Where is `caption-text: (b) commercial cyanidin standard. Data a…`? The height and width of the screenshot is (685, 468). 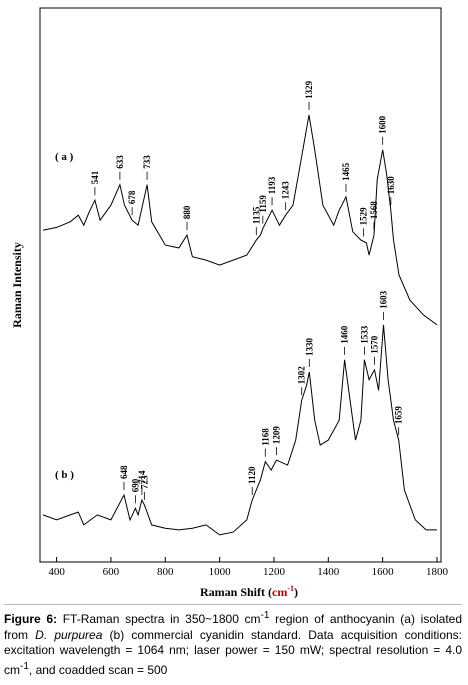
caption-text: (b) commercial cyanidin standard. Data a… is located at coordinates (233, 652).